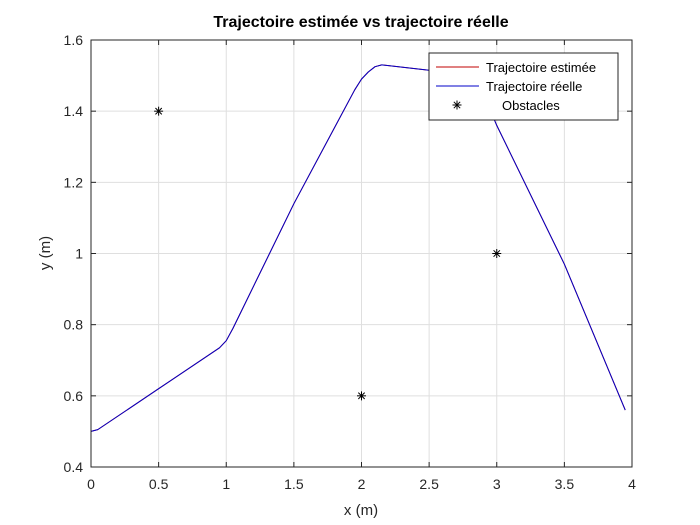 The image size is (700, 525). Describe the element at coordinates (226, 484) in the screenshot. I see `x-tick-label: 1` at that location.